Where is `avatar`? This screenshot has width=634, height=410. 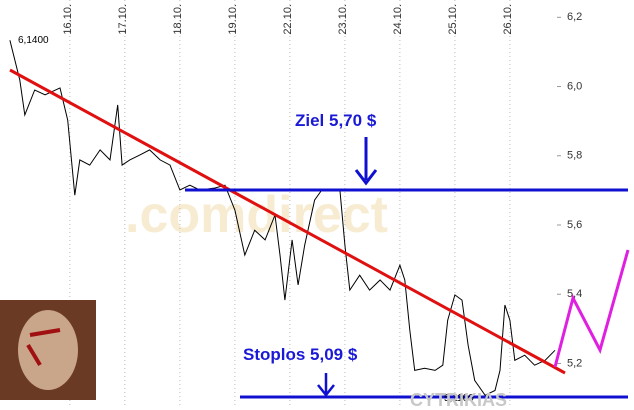 avatar is located at coordinates (48, 350).